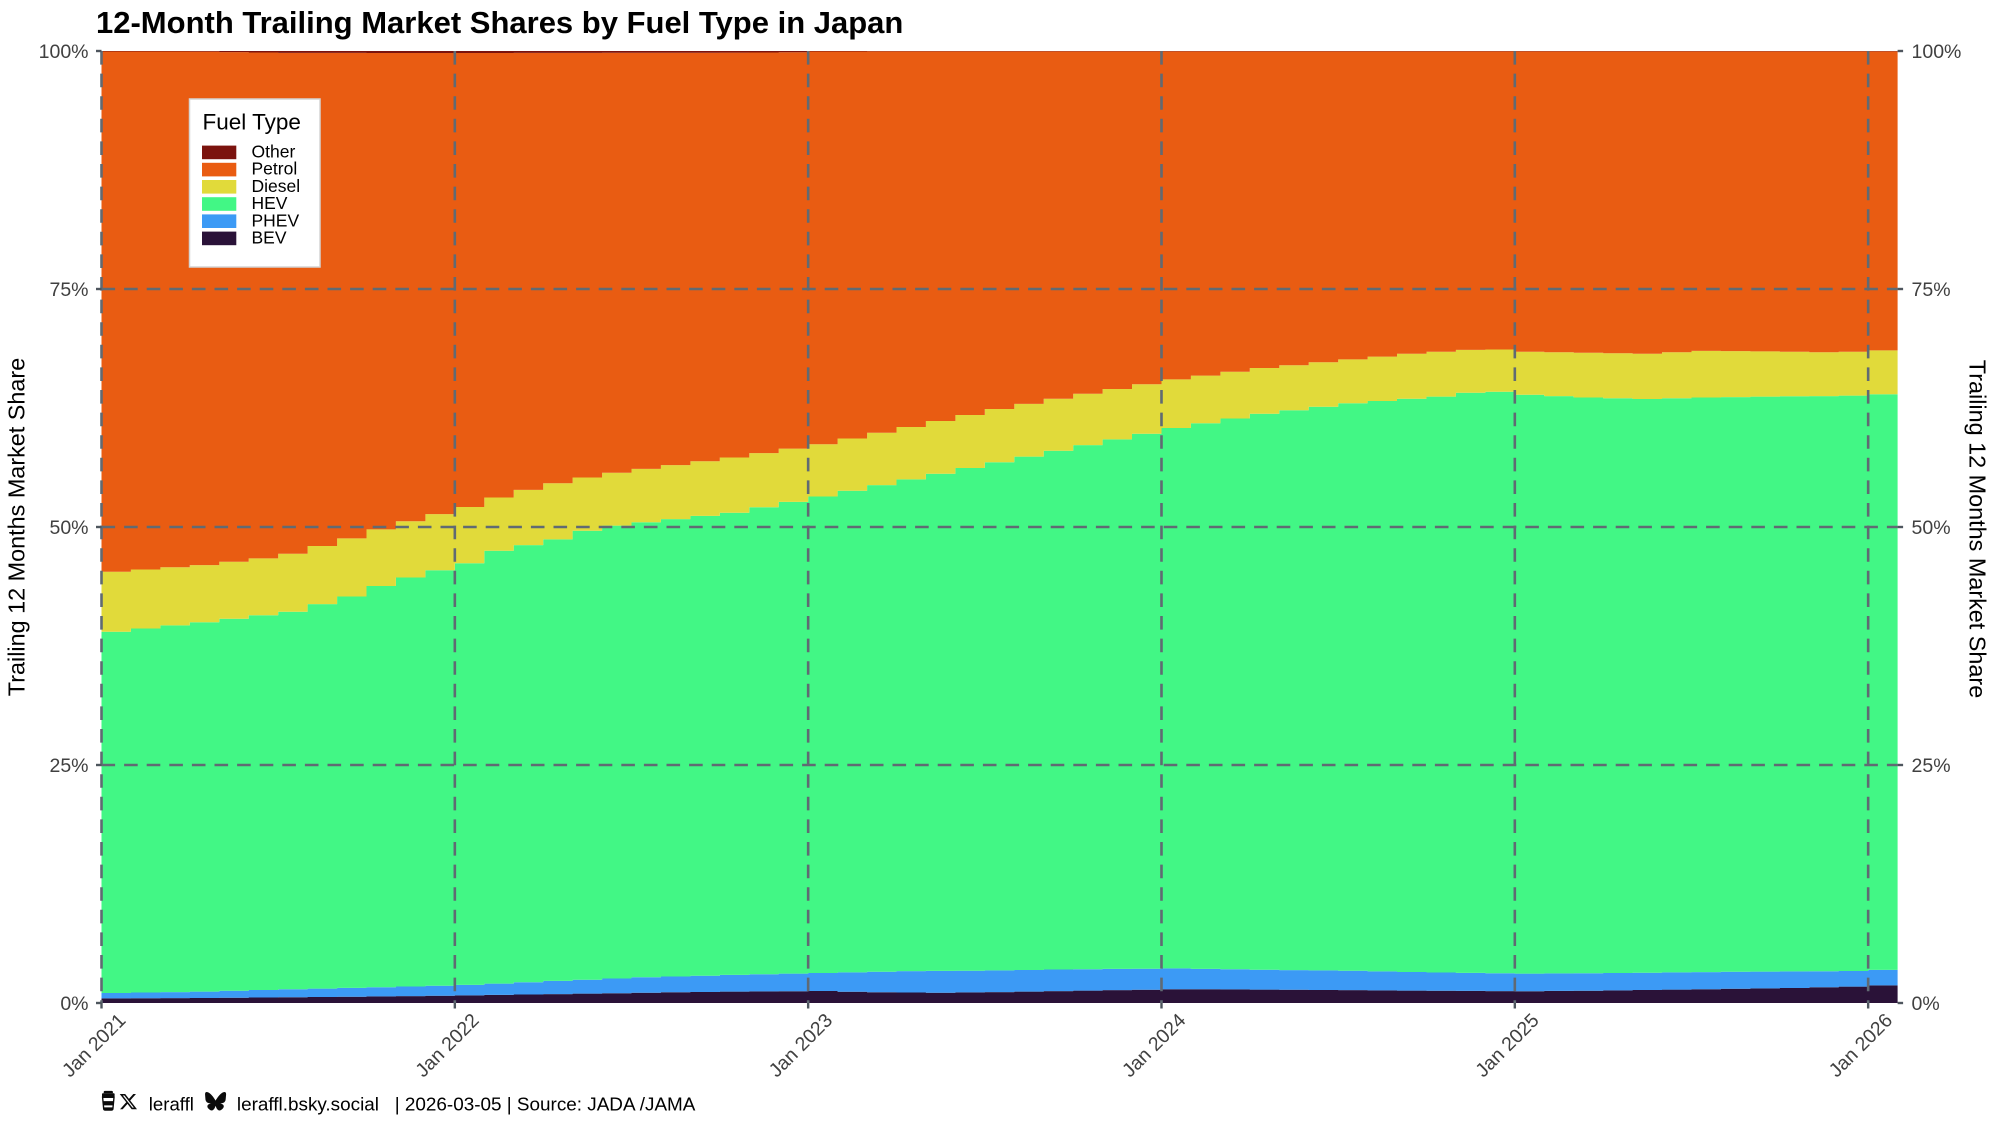 The height and width of the screenshot is (1125, 2000). Describe the element at coordinates (276, 220) in the screenshot. I see `svg-text: PHEV` at that location.